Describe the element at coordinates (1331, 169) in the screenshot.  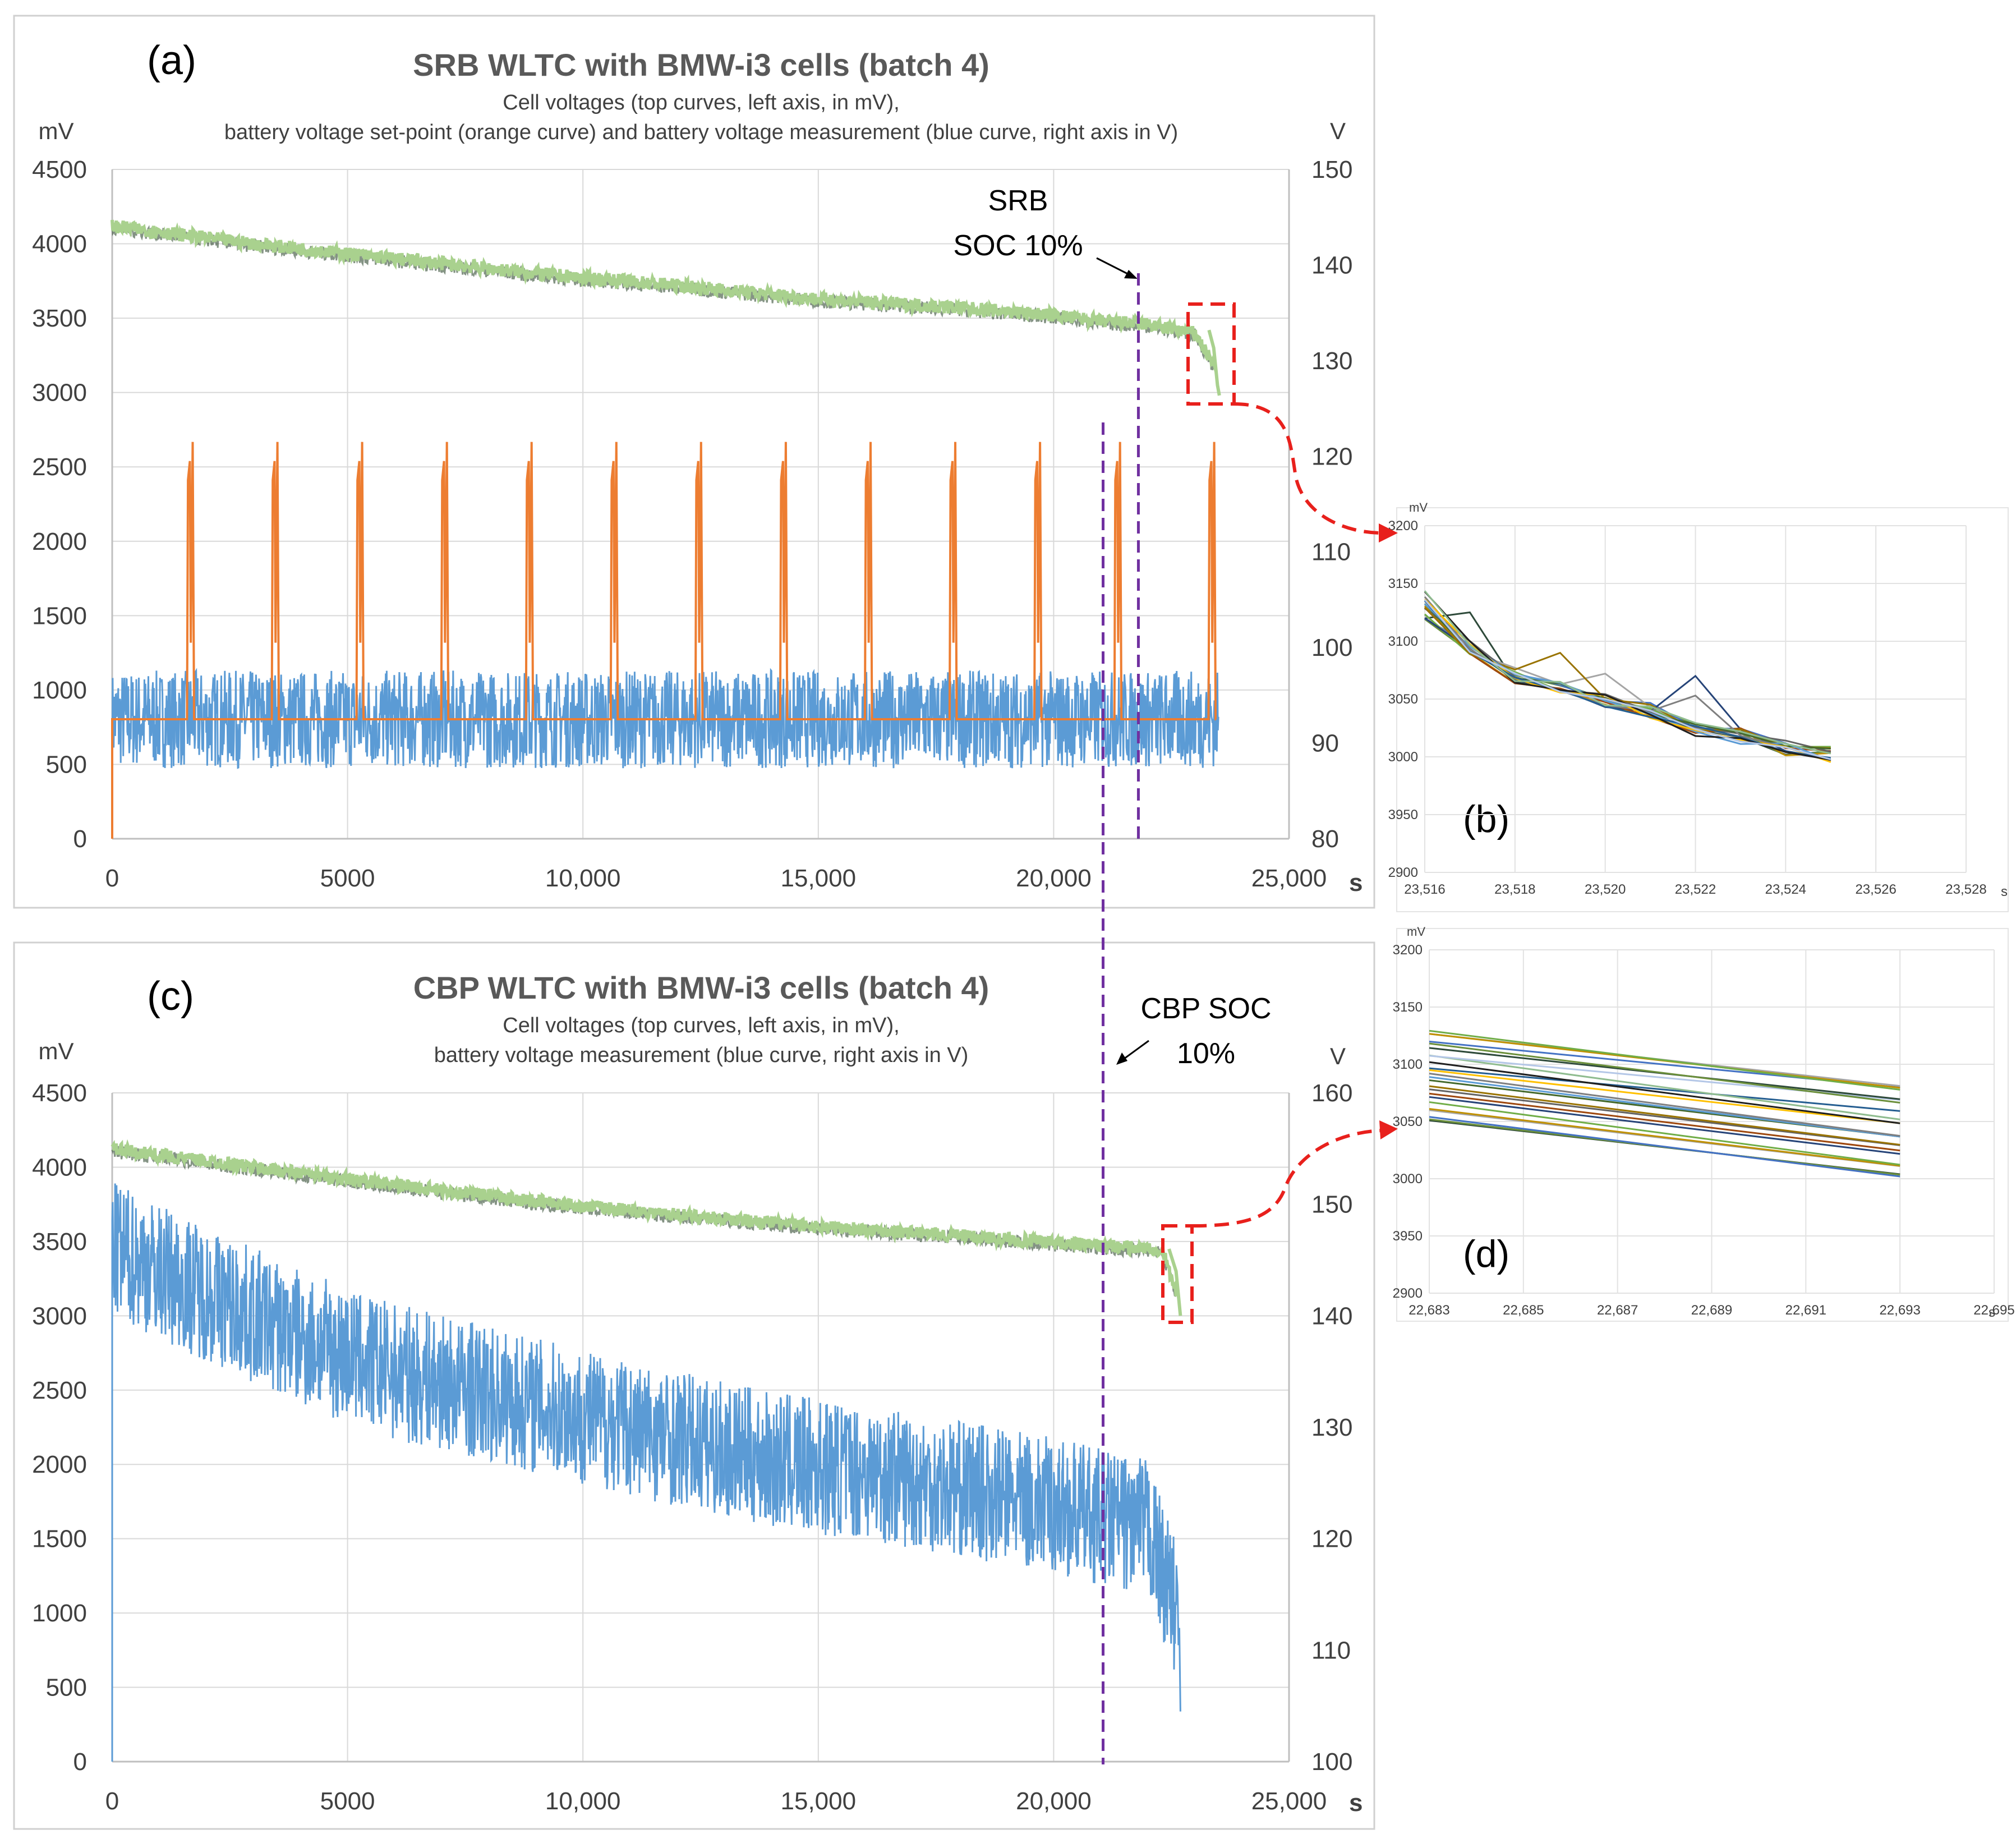
I see `y2tick-label: 150` at that location.